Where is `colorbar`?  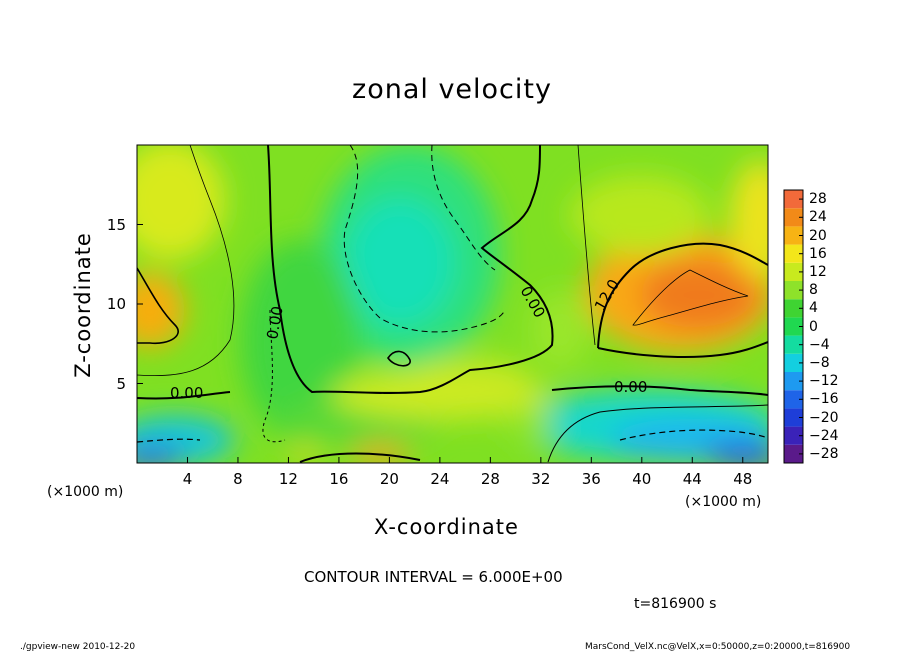
colorbar is located at coordinates (793, 326).